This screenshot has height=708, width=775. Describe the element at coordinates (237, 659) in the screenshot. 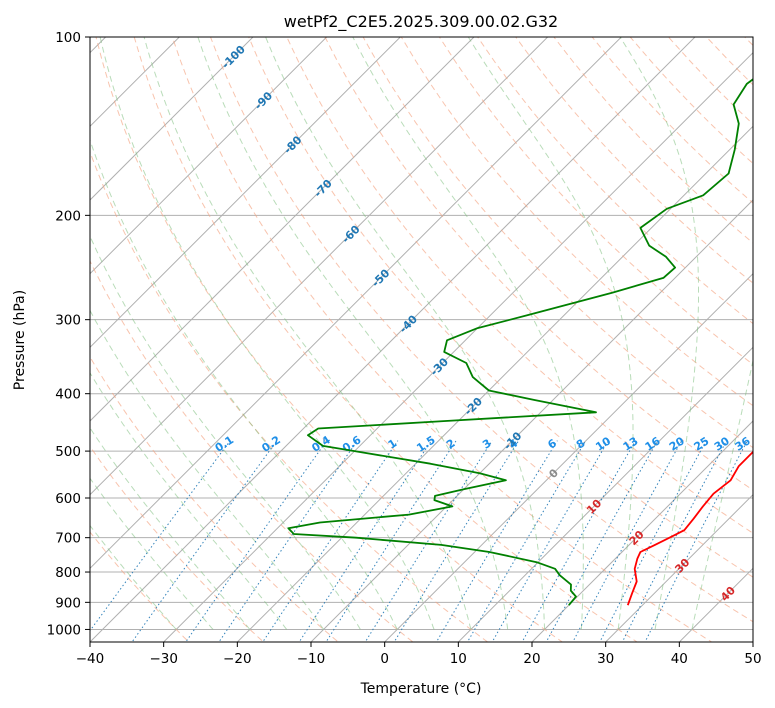

I see `x-tick-label: −20` at that location.